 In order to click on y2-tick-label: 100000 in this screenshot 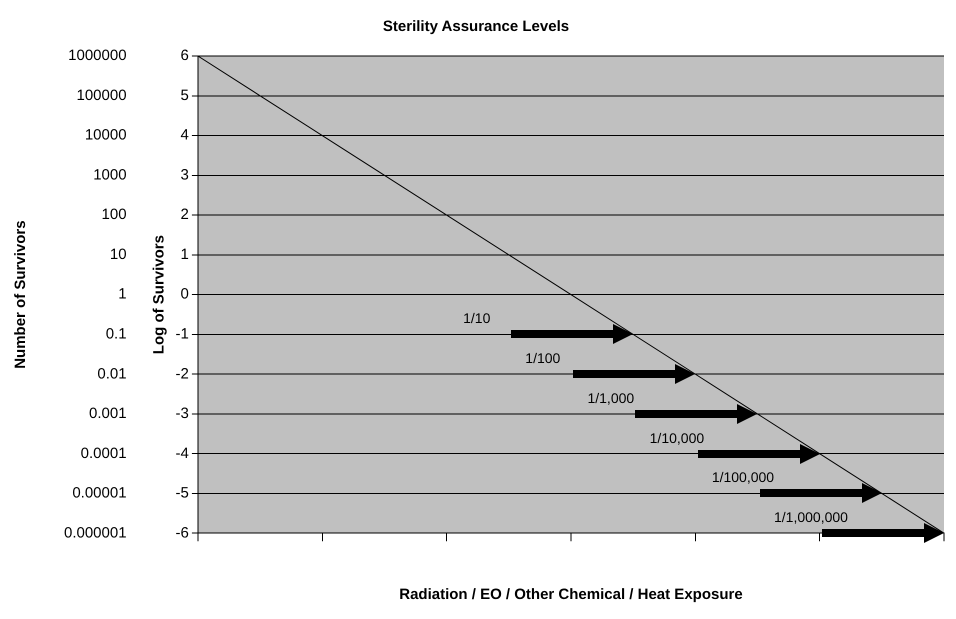, I will do `click(101, 95)`.